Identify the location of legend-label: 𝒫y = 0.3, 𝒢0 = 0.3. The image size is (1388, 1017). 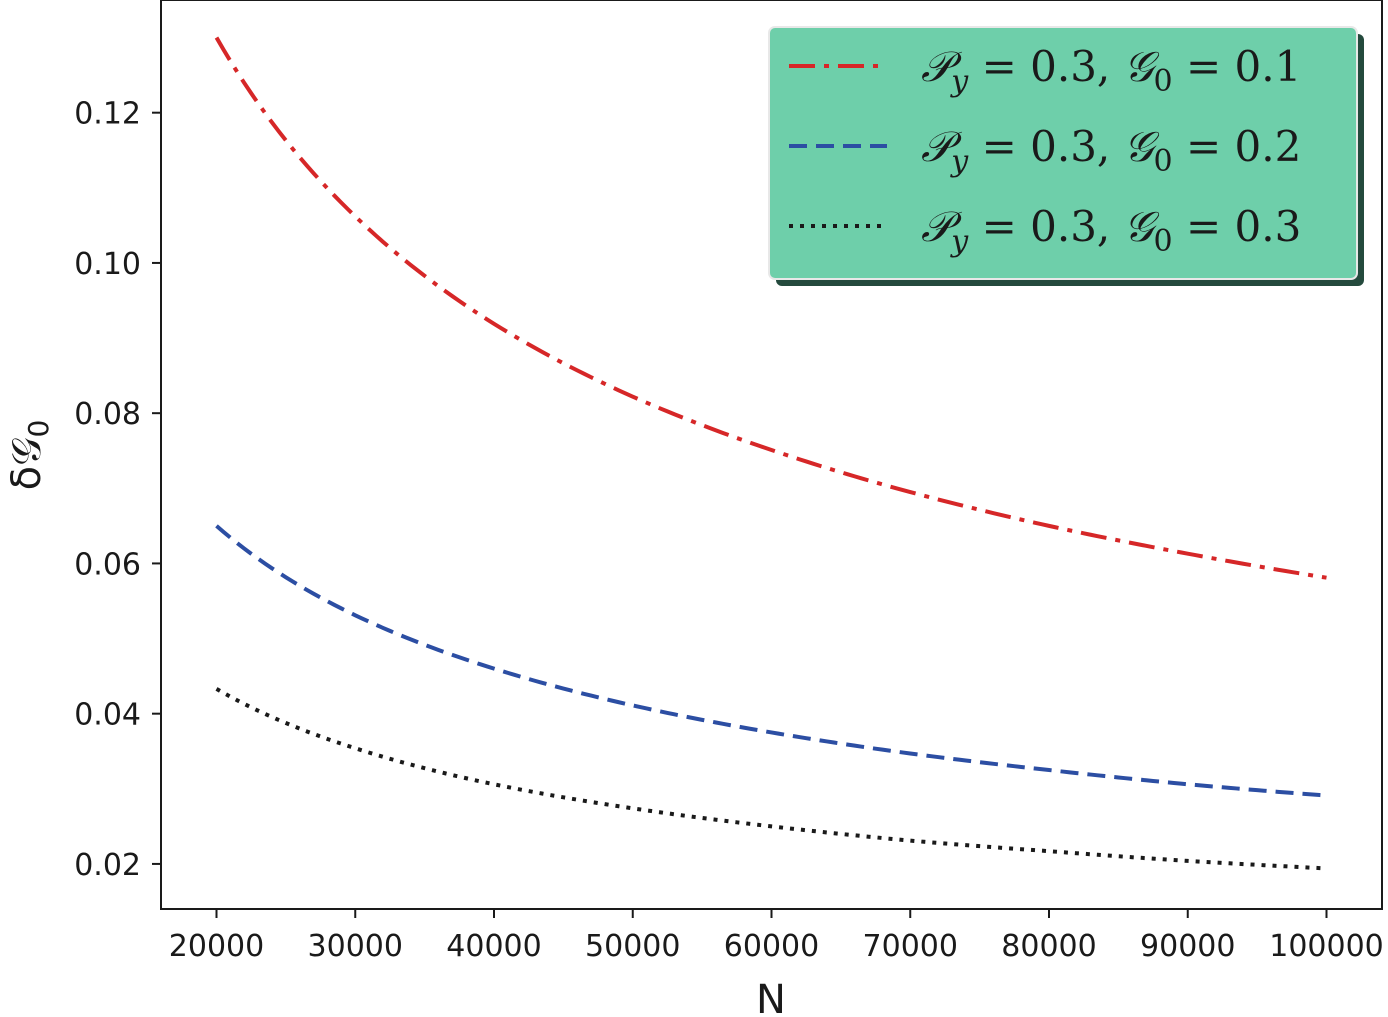
(1111, 230).